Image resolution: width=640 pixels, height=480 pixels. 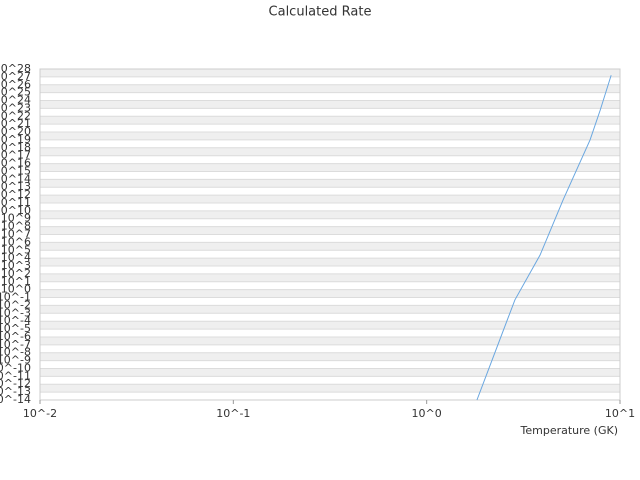 What do you see at coordinates (15, 391) in the screenshot?
I see `y-tick-label: 10^-13` at bounding box center [15, 391].